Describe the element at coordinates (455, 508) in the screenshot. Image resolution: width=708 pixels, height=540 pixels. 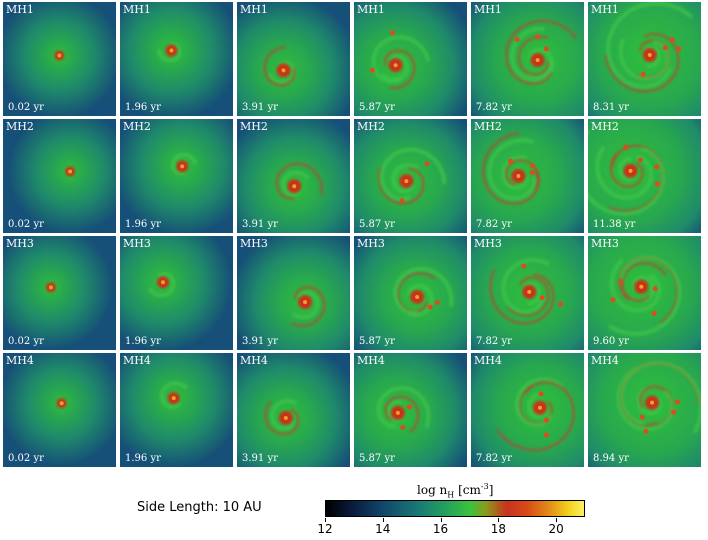
I see `colorbar-gradient` at that location.